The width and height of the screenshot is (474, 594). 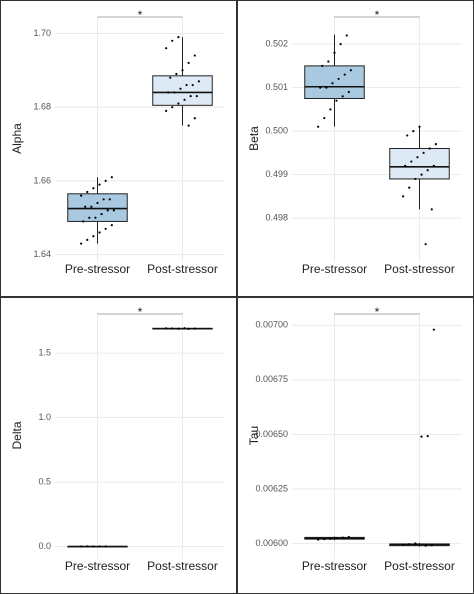 I want to click on y-tick-label: 0.498, so click(x=276, y=217).